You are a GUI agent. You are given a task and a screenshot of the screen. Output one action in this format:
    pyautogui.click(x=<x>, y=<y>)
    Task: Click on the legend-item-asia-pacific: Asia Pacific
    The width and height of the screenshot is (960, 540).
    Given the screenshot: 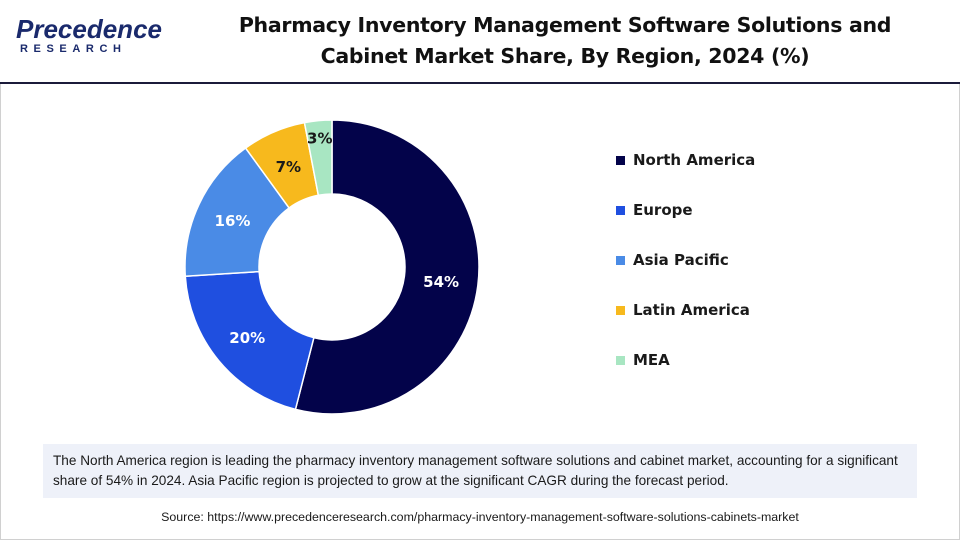 What is the action you would take?
    pyautogui.click(x=672, y=260)
    